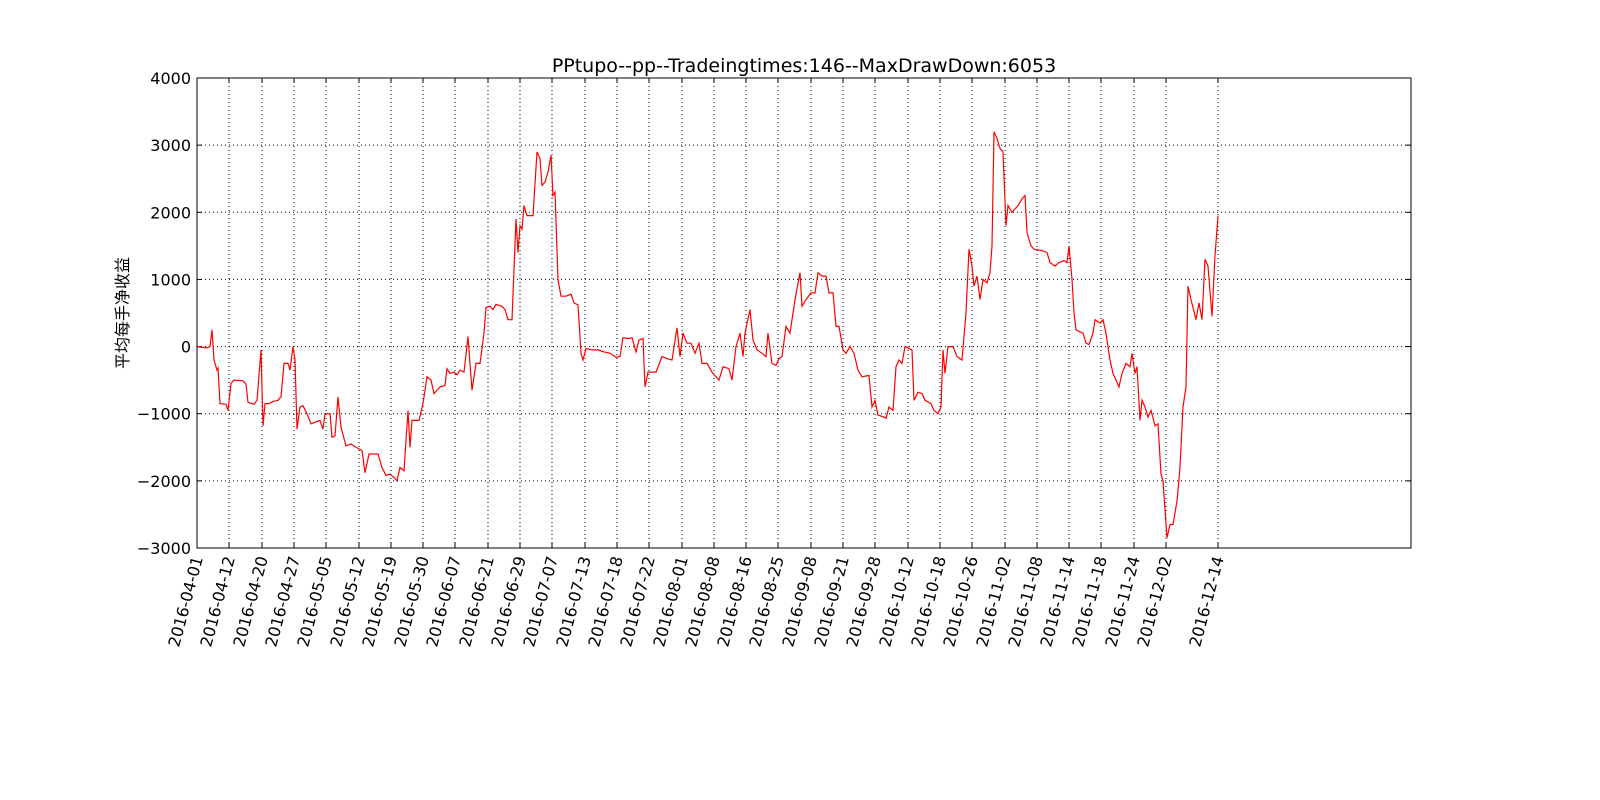 The width and height of the screenshot is (1600, 800). What do you see at coordinates (164, 414) in the screenshot?
I see `y-tick-label: −1000` at bounding box center [164, 414].